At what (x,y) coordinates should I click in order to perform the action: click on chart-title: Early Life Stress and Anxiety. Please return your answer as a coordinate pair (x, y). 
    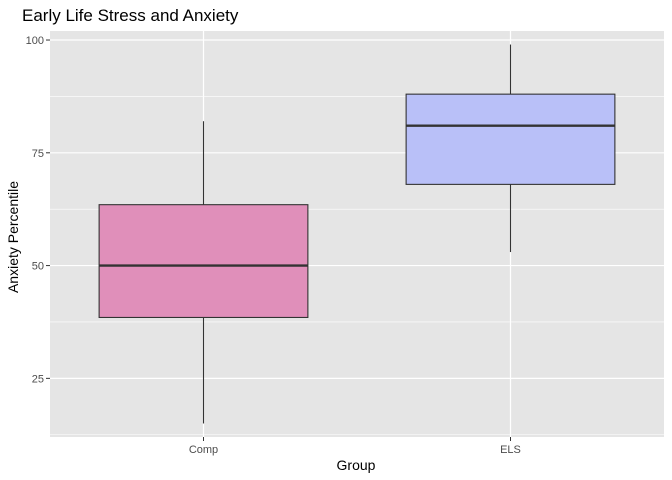
    Looking at the image, I should click on (130, 15).